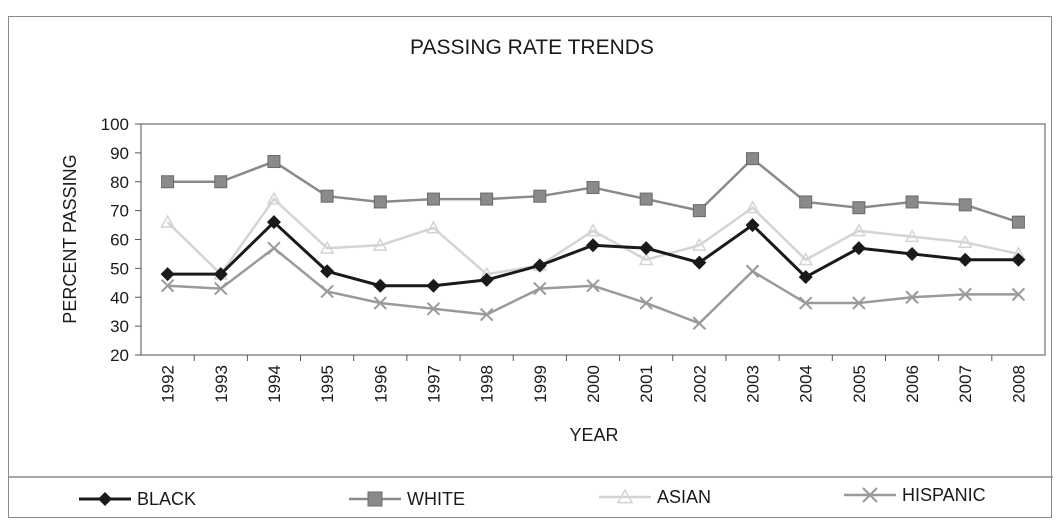  What do you see at coordinates (532, 497) in the screenshot?
I see `legend: BLACK WHITE ASIAN HISPANIC` at bounding box center [532, 497].